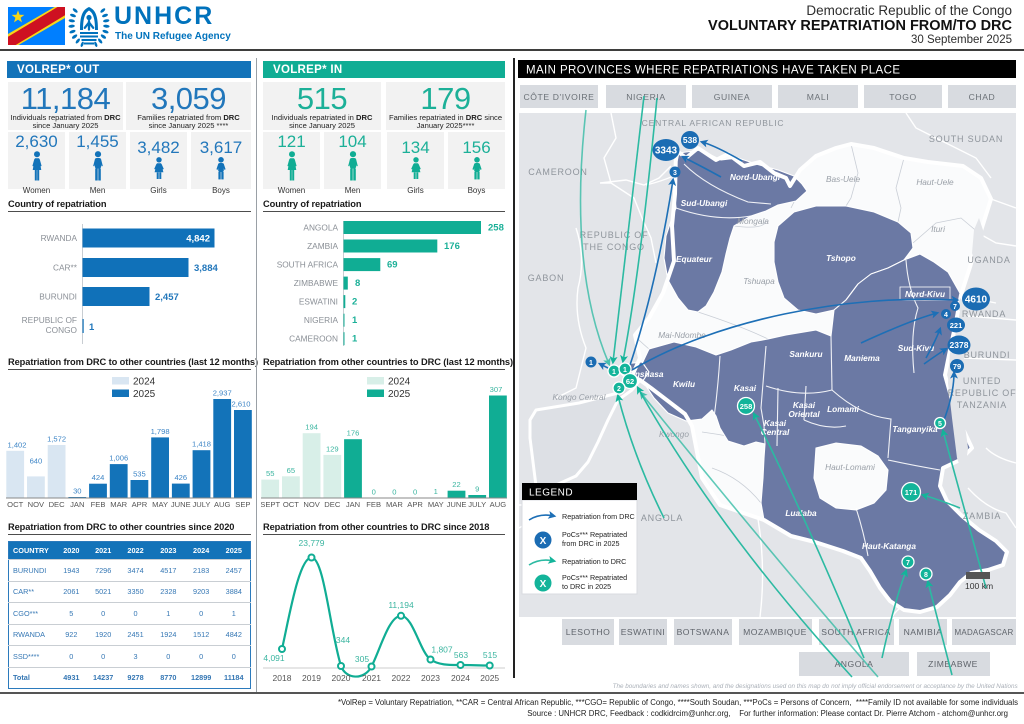  What do you see at coordinates (946, 315) in the screenshot?
I see `svg-text: 4` at bounding box center [946, 315].